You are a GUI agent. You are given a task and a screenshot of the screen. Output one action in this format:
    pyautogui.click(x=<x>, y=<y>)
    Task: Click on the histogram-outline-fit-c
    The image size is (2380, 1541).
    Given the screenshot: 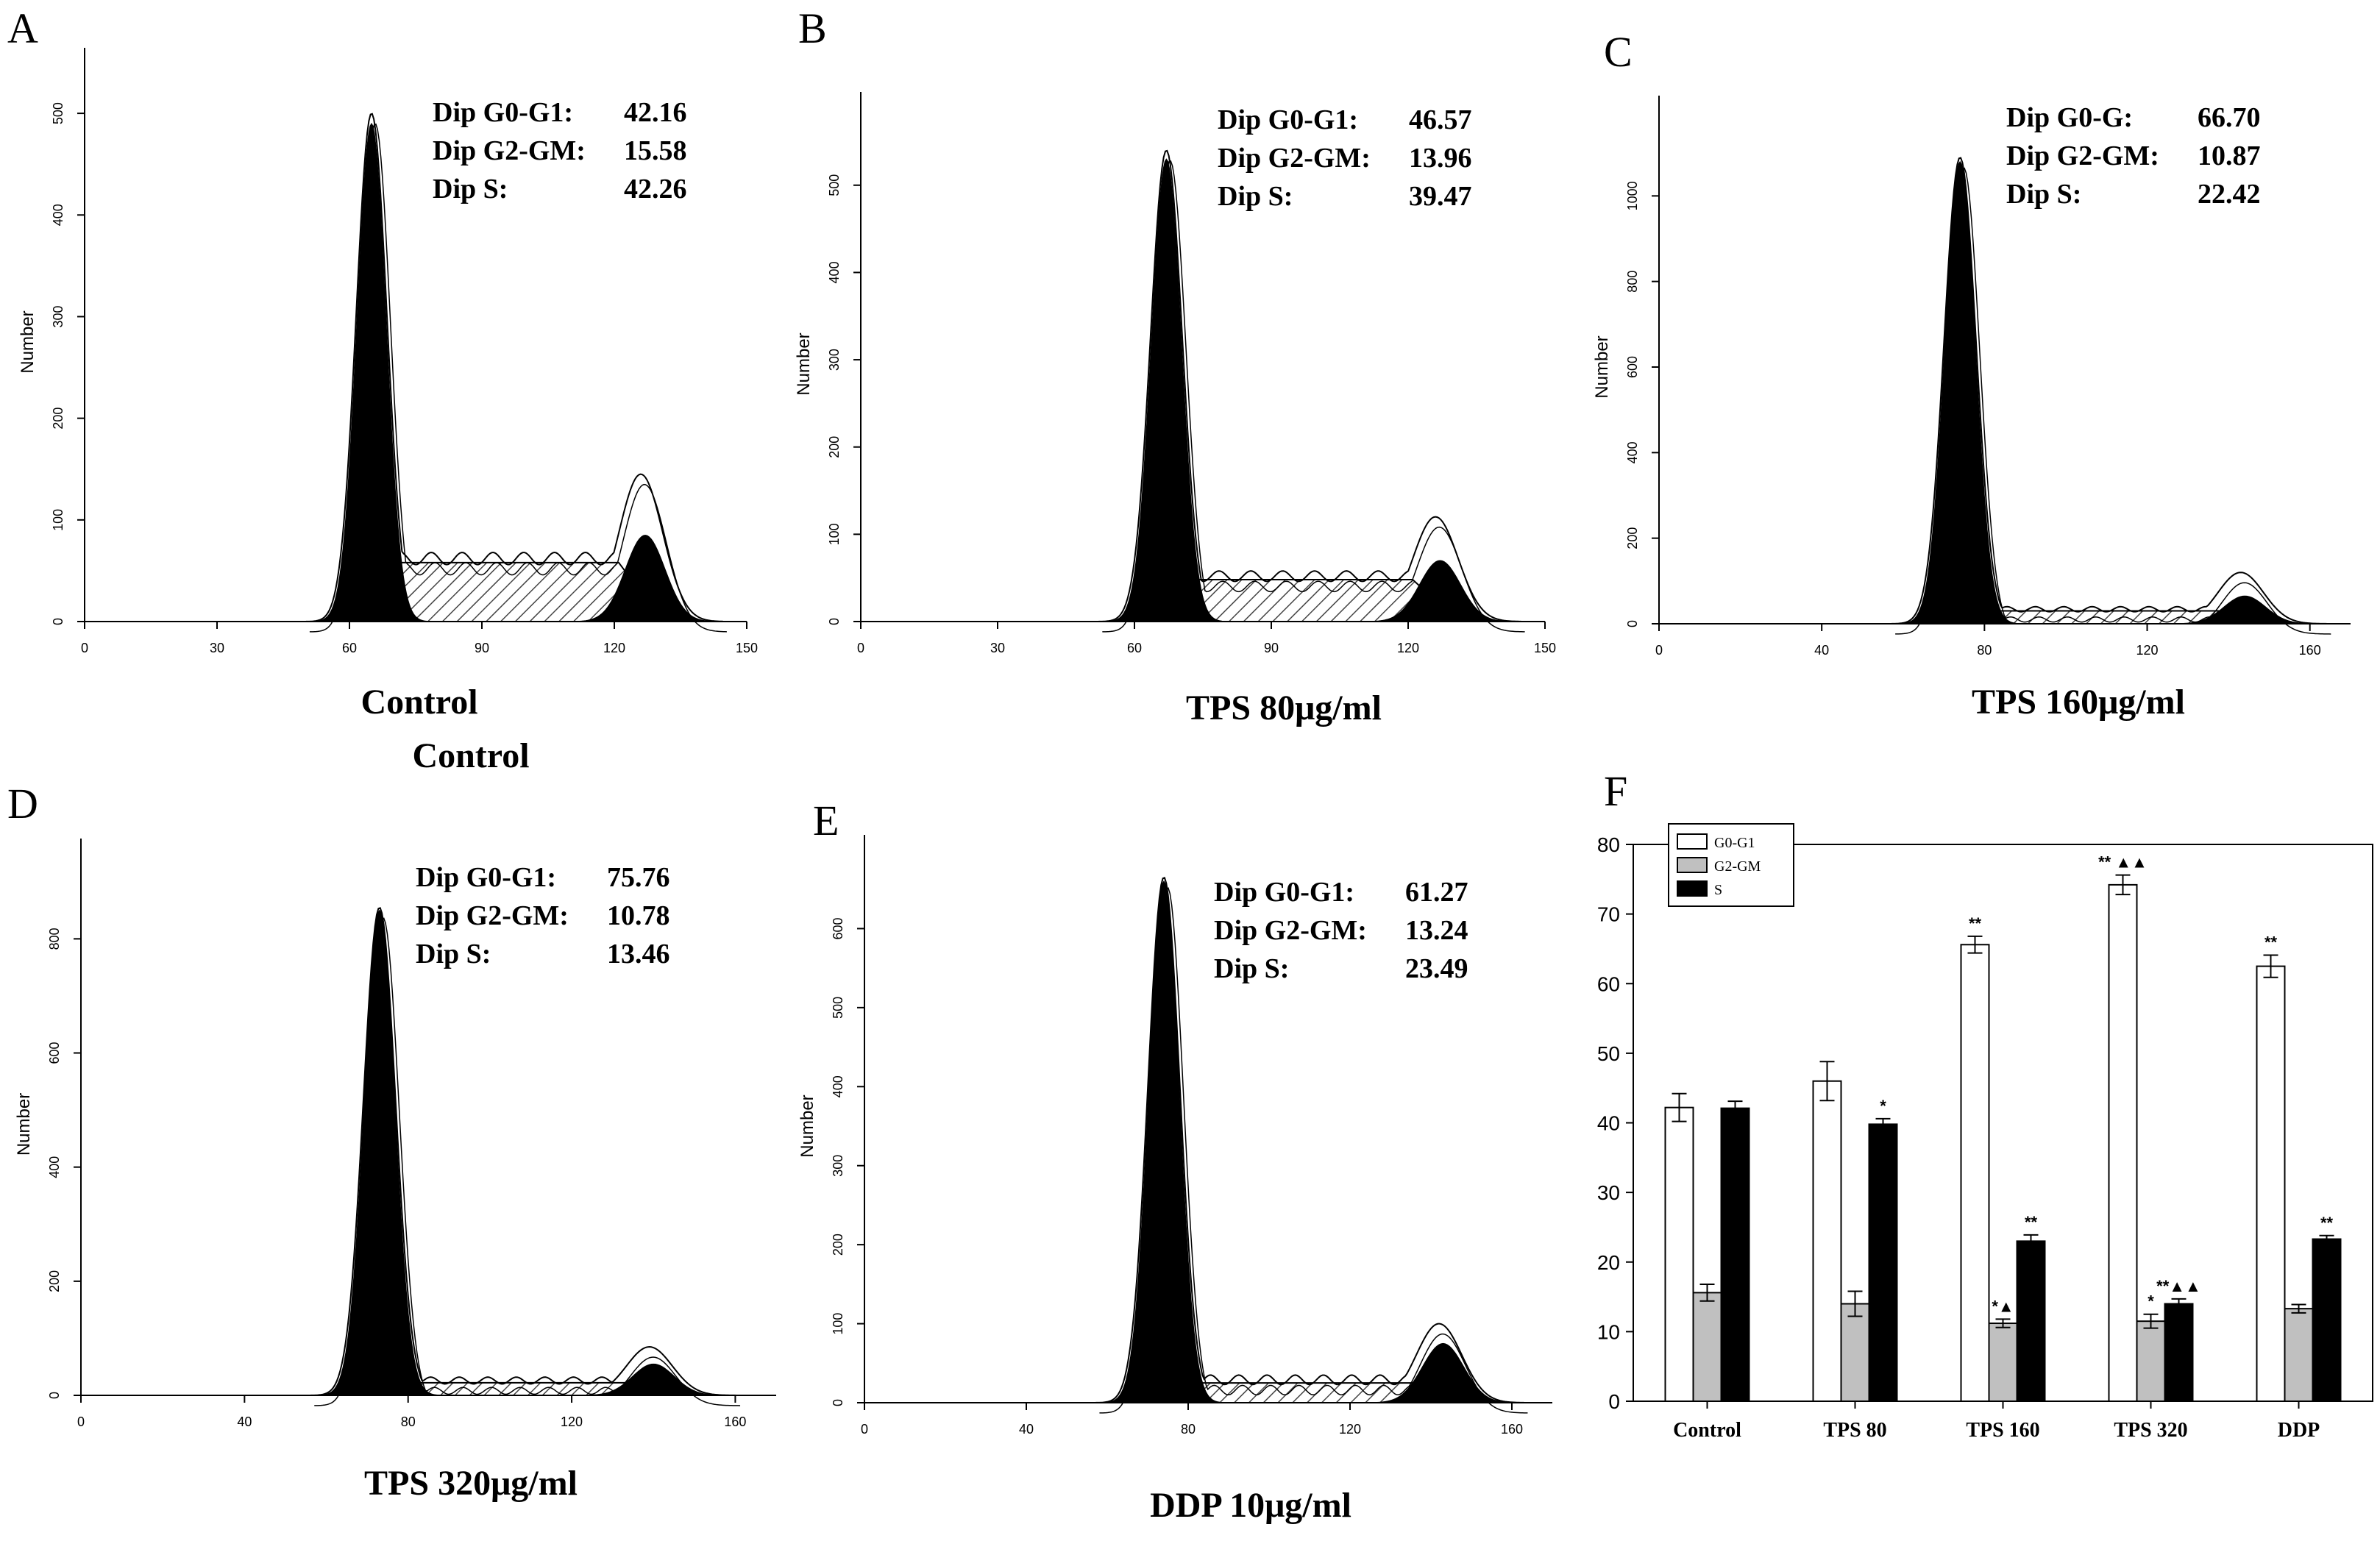 What is the action you would take?
    pyautogui.click(x=2113, y=401)
    